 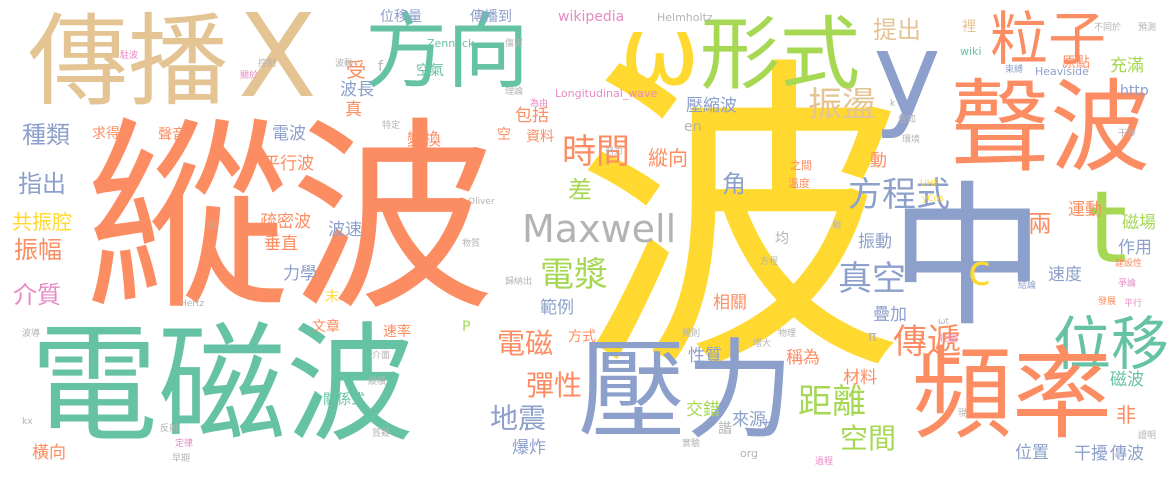 I want to click on word-juli: 距離, so click(x=832, y=402).